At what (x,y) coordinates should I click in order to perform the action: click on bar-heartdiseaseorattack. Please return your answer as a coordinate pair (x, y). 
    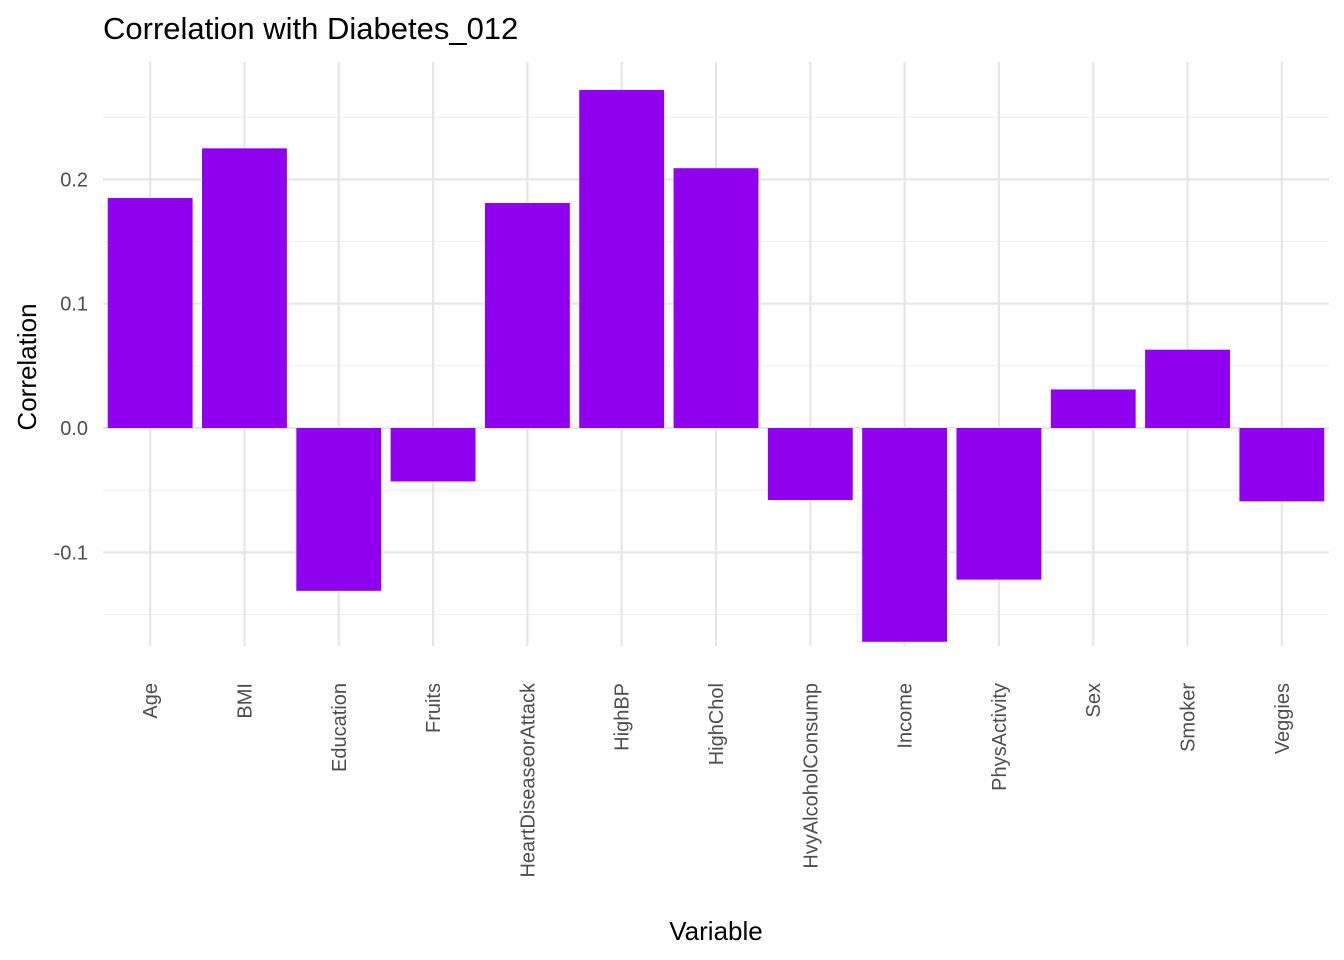
    Looking at the image, I should click on (527, 315).